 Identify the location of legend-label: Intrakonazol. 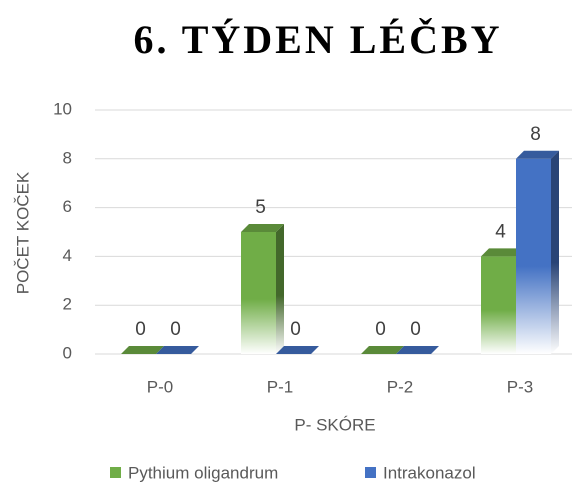
(429, 472).